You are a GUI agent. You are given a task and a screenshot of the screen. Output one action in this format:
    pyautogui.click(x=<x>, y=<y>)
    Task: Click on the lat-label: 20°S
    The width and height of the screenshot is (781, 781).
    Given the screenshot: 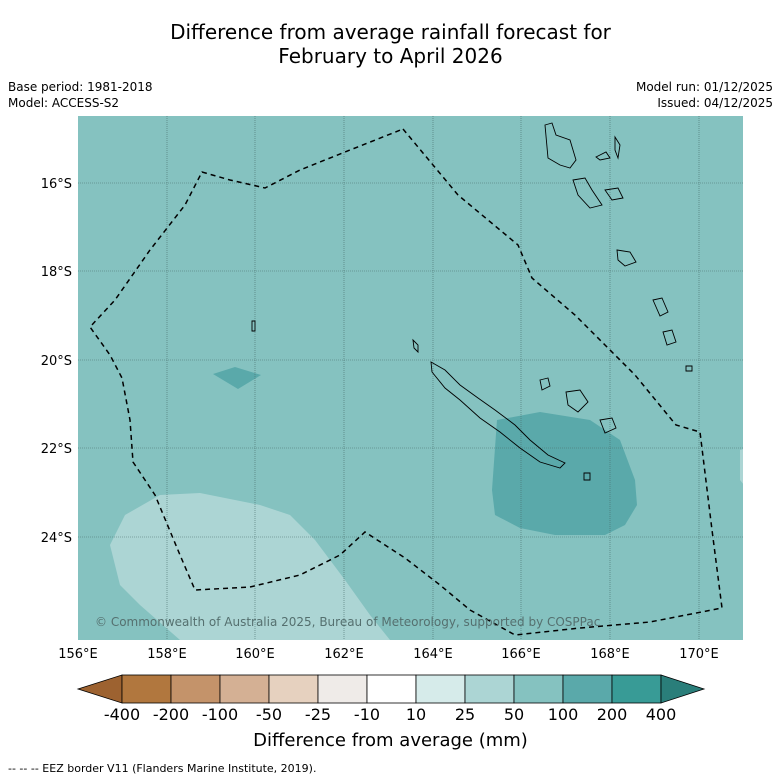 What is the action you would take?
    pyautogui.click(x=56, y=361)
    